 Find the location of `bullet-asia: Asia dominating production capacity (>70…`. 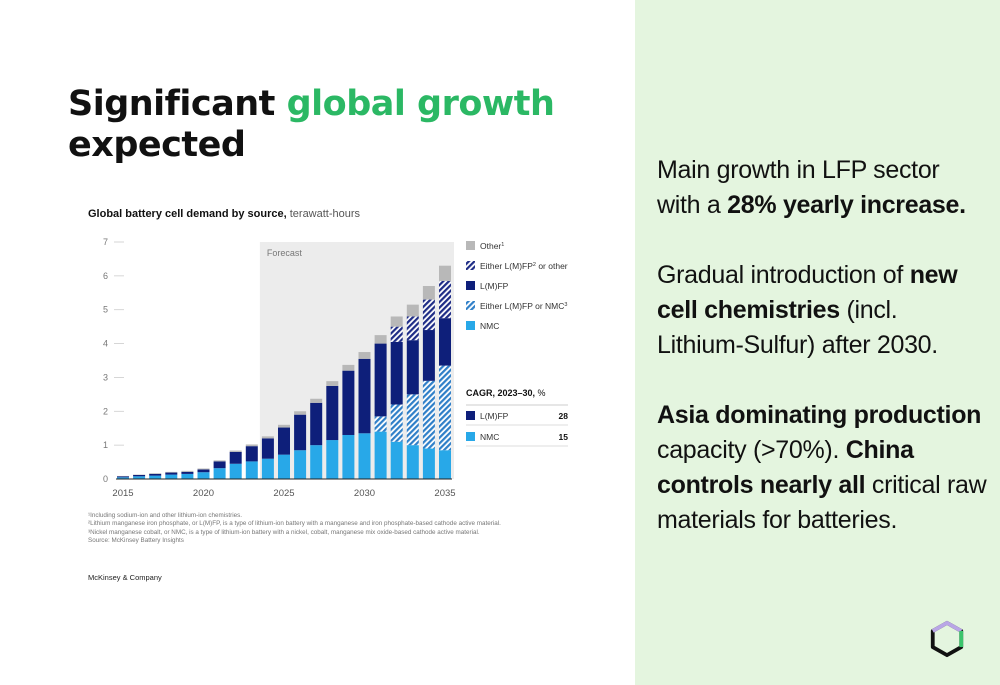

bullet-asia: Asia dominating production capacity (>70… is located at coordinates (822, 467).